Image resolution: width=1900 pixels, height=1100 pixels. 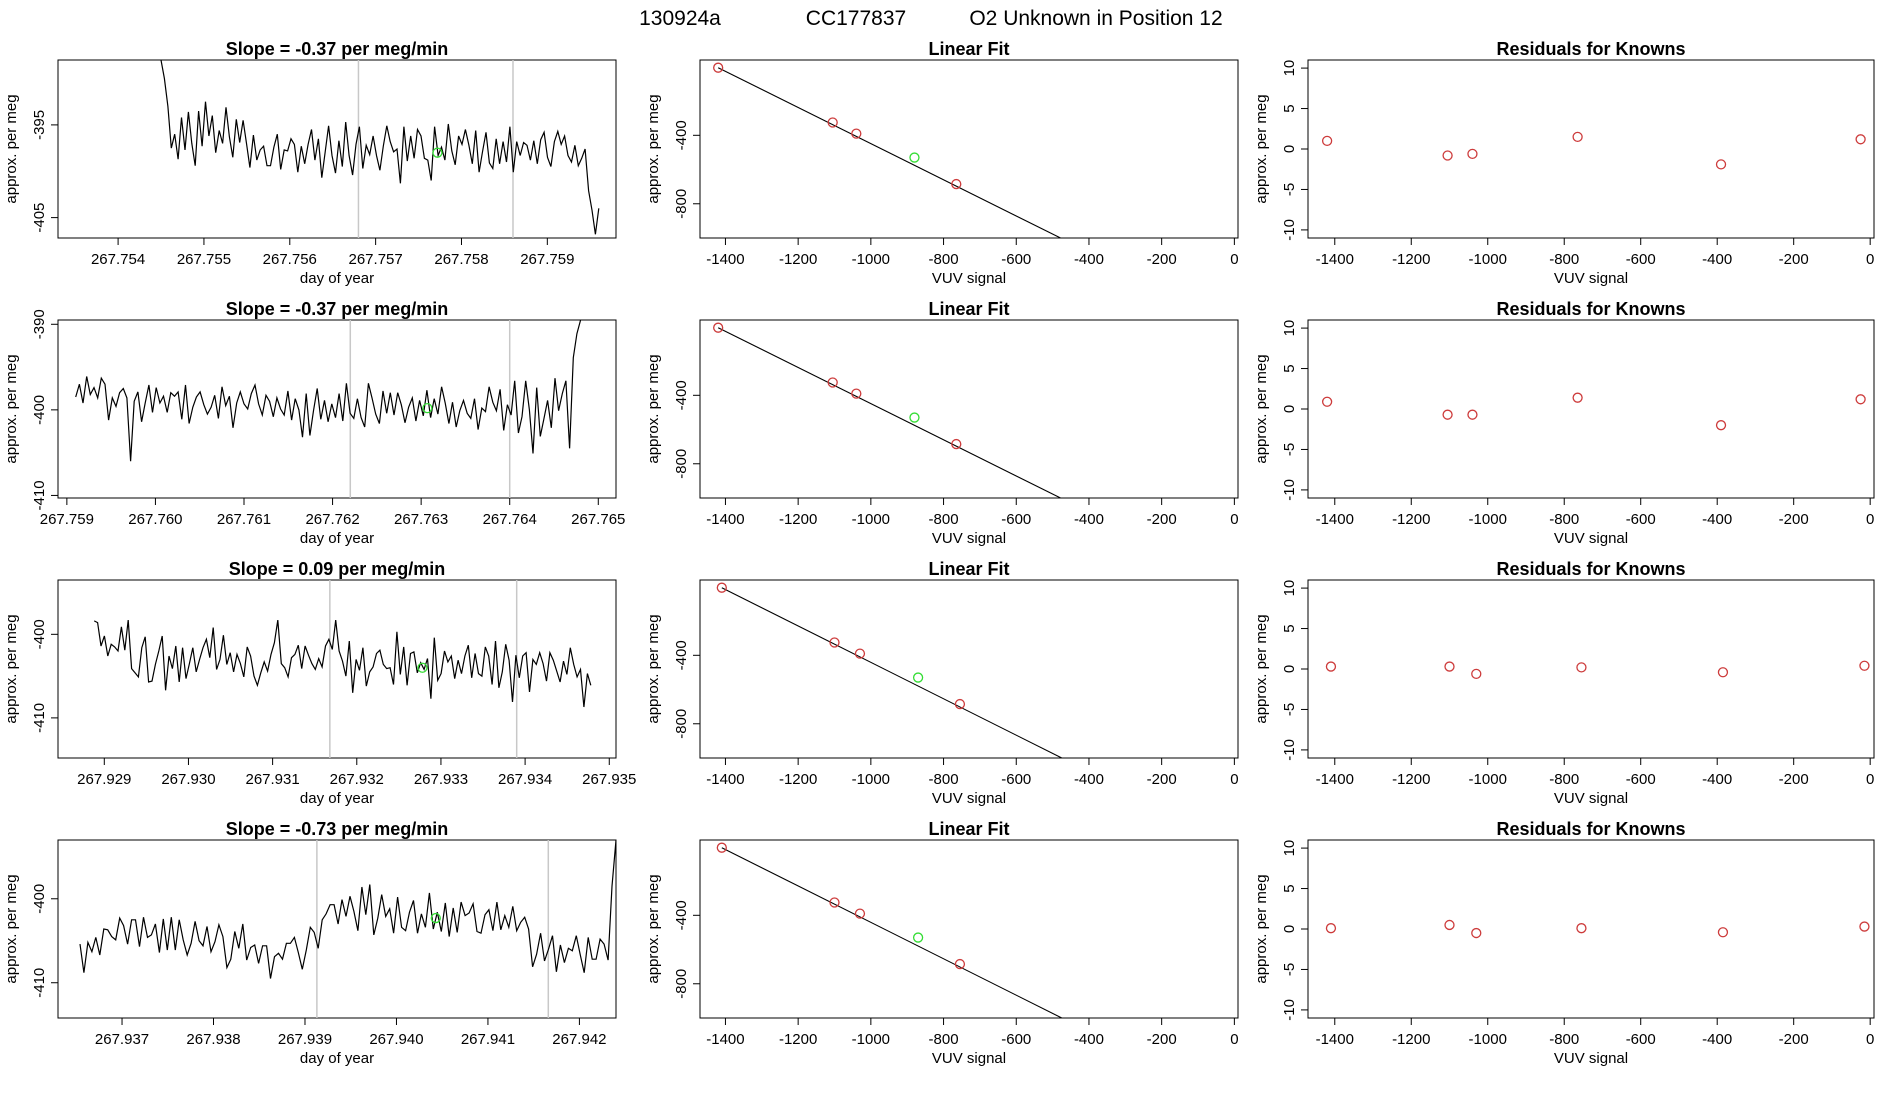 What do you see at coordinates (1794, 259) in the screenshot?
I see `chart-3-x-tick-label: -200` at bounding box center [1794, 259].